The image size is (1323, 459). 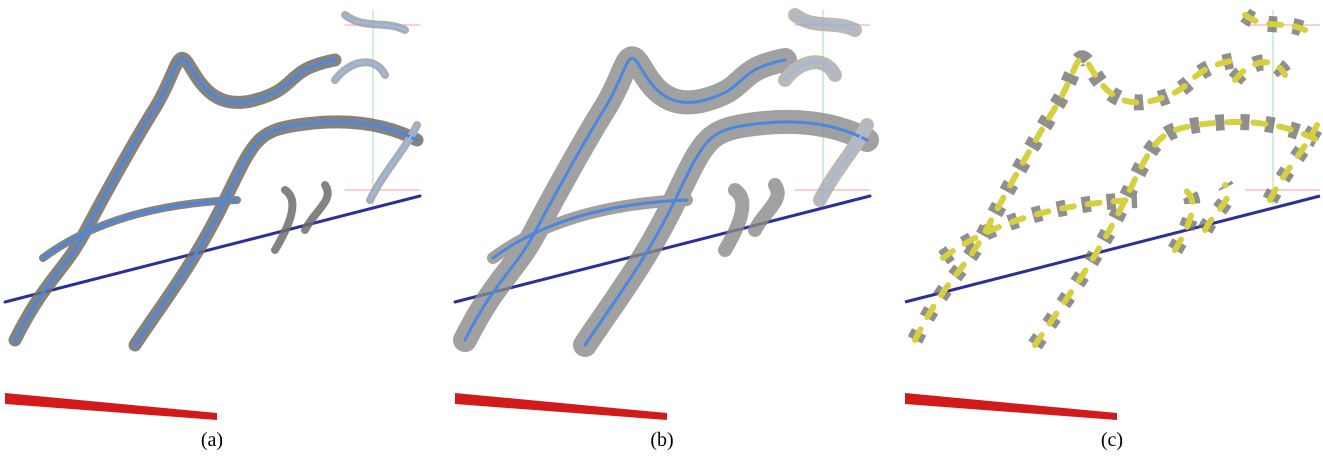 I want to click on caption: (c), so click(x=1112, y=440).